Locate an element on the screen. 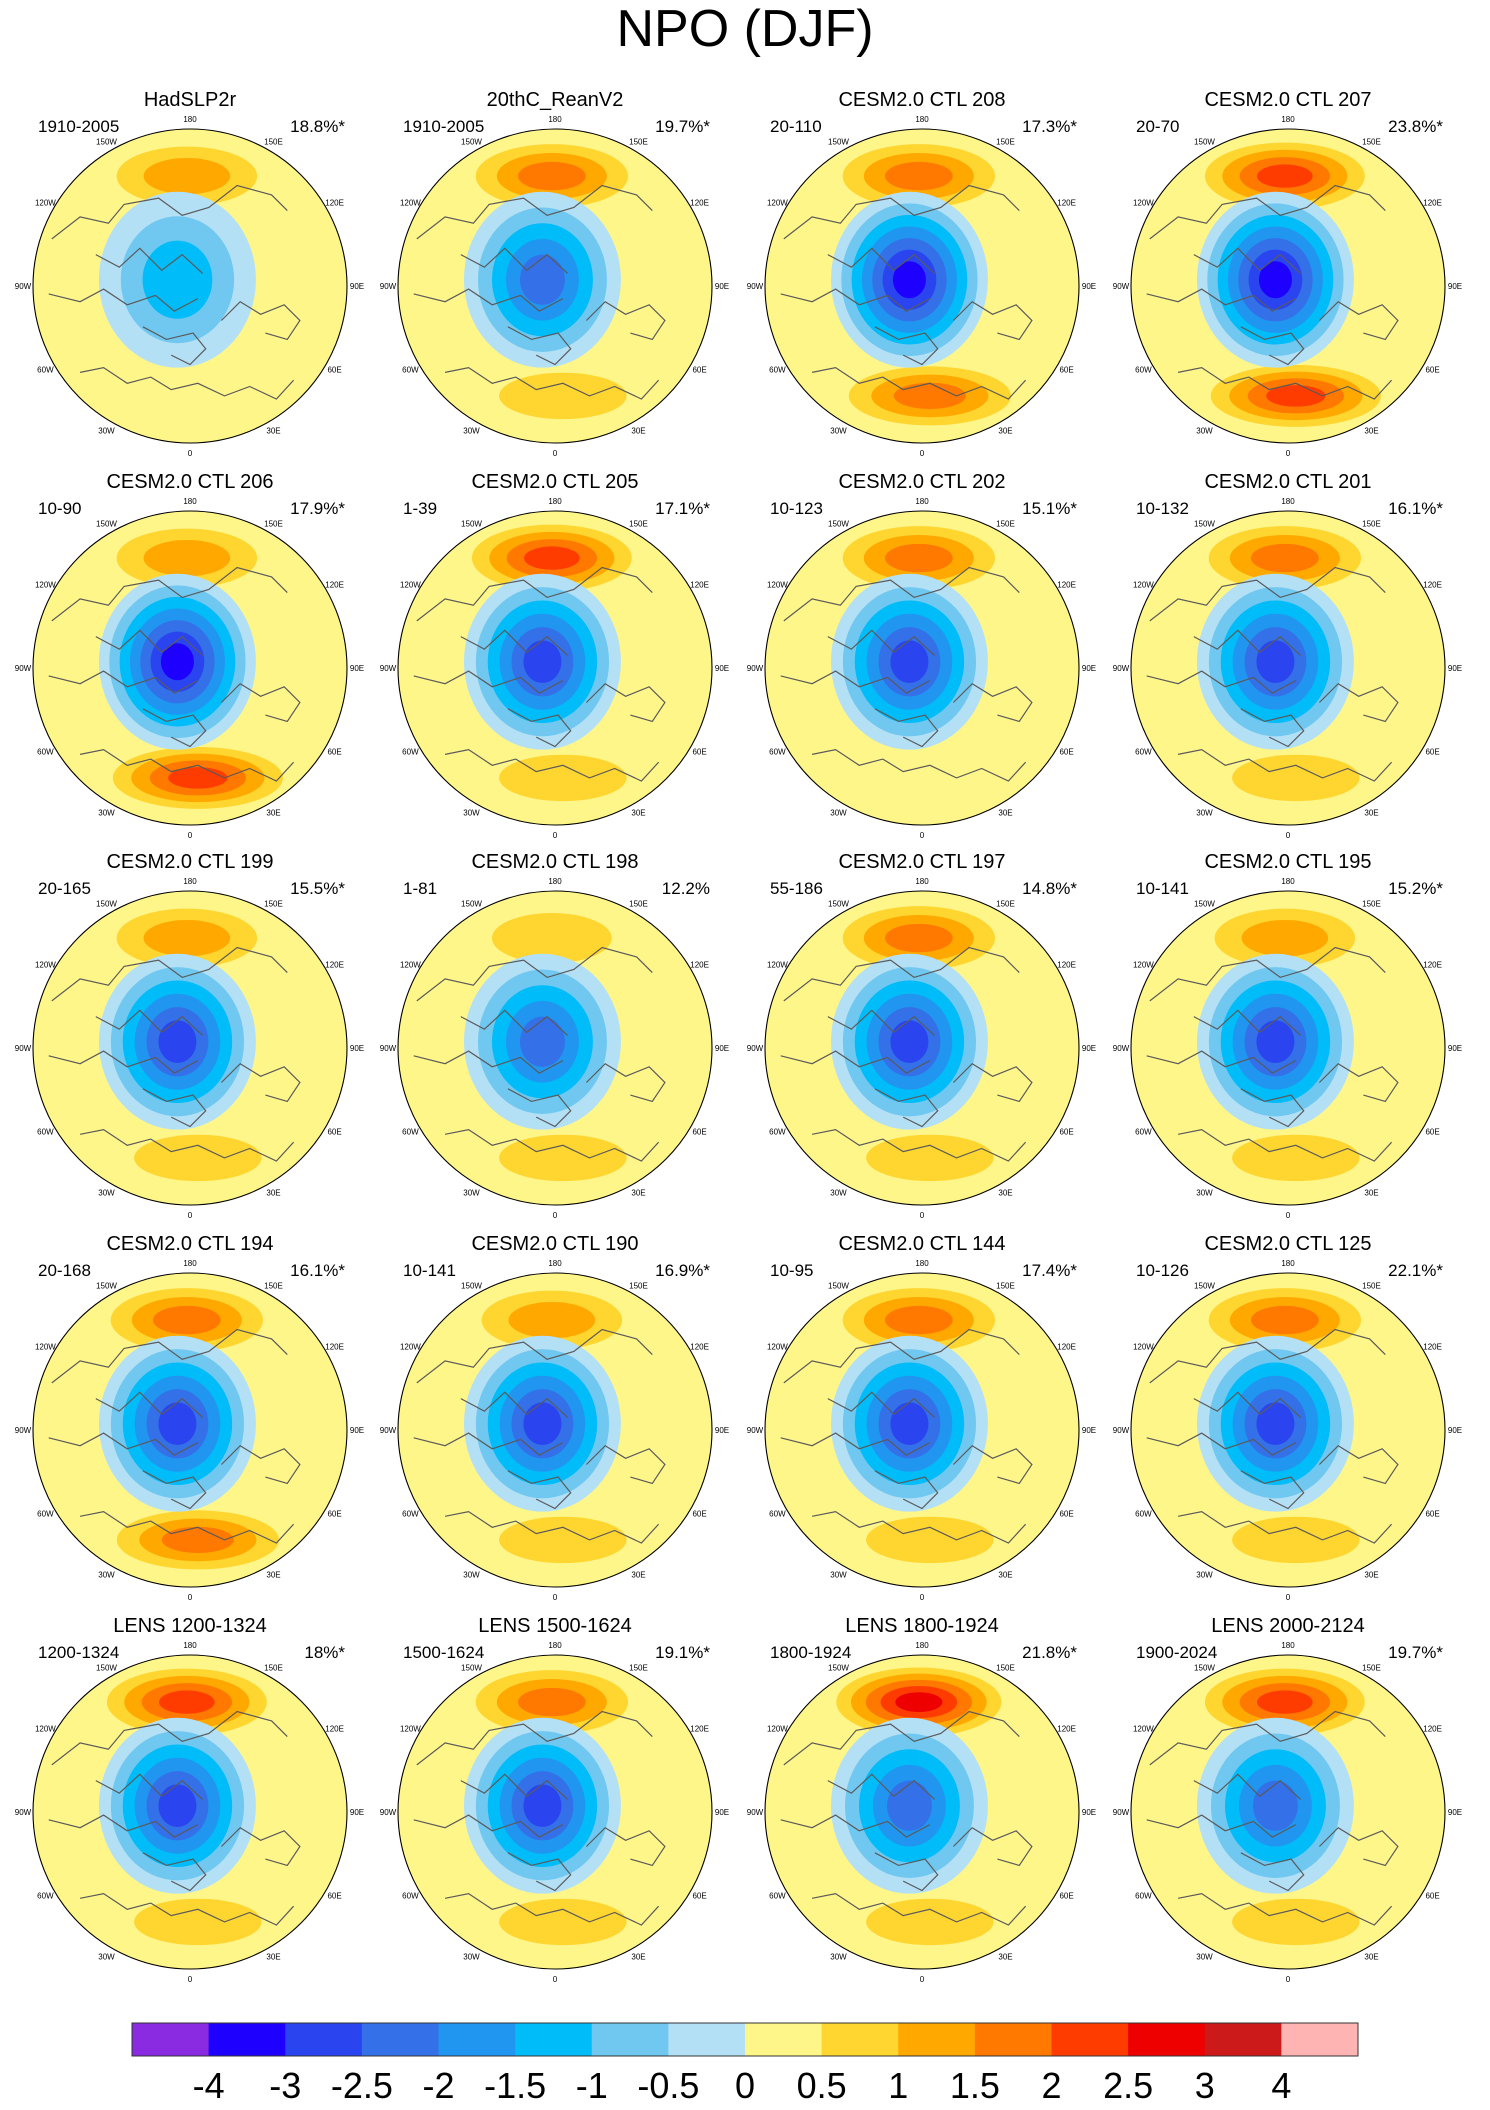  colorbar-tick-label: 0.5 is located at coordinates (822, 2085).